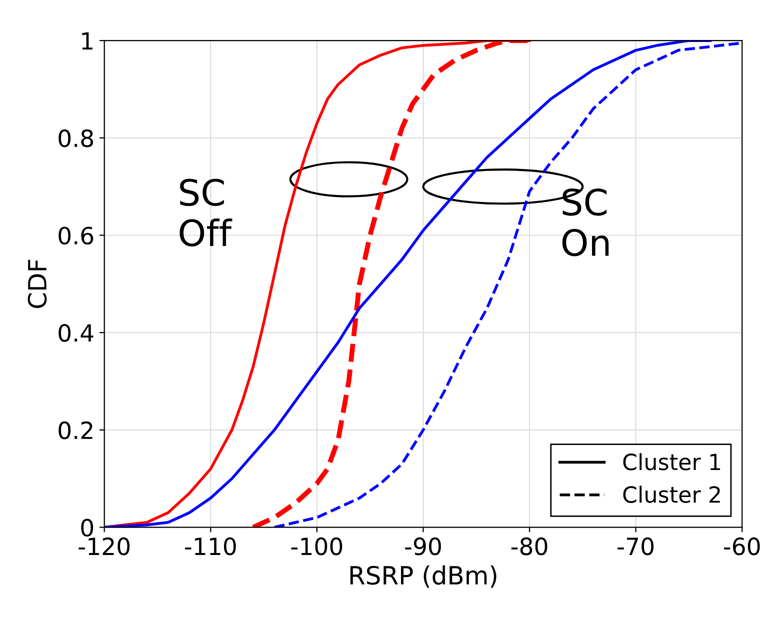  Describe the element at coordinates (87, 41) in the screenshot. I see `y-tick-label: 1` at that location.